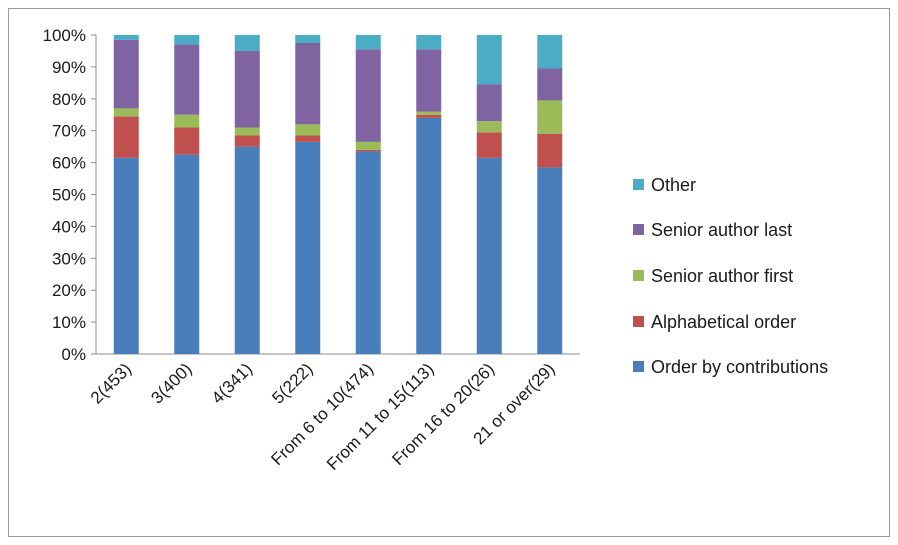 The image size is (898, 545). What do you see at coordinates (69, 67) in the screenshot?
I see `y-tick-label: 90%` at bounding box center [69, 67].